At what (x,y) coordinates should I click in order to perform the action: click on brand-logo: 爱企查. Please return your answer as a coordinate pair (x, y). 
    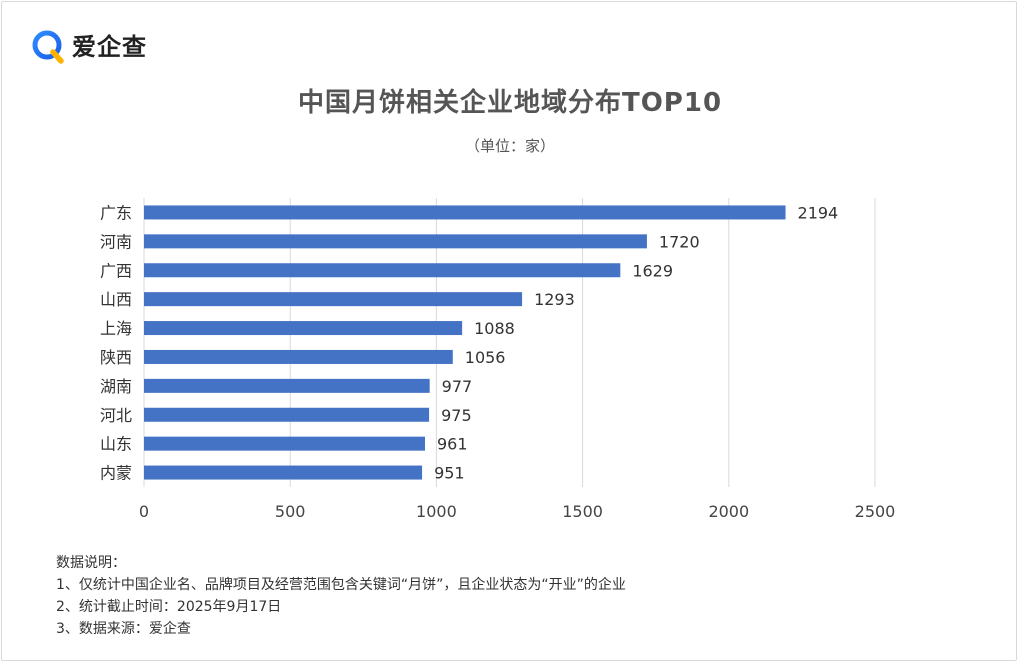
    Looking at the image, I should click on (89, 47).